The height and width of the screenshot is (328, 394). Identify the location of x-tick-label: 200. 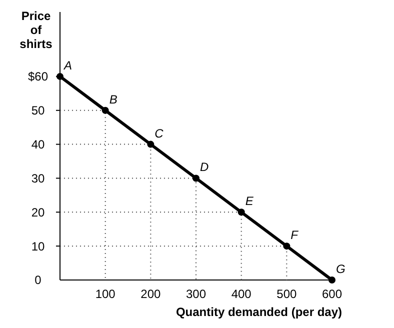
(150, 294).